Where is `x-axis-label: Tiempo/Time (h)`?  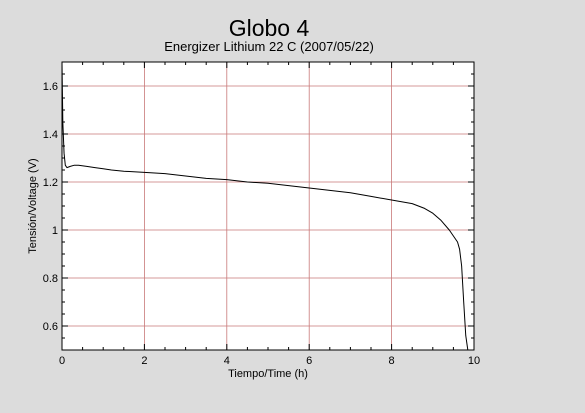
x-axis-label: Tiempo/Time (h) is located at coordinates (268, 374).